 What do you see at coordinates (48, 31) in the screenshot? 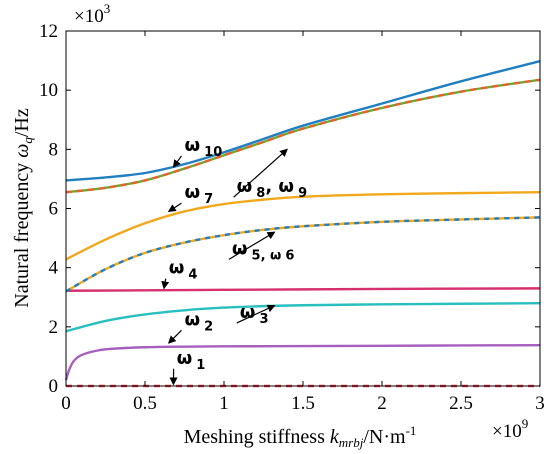
I see `y-tick-label: 12` at bounding box center [48, 31].